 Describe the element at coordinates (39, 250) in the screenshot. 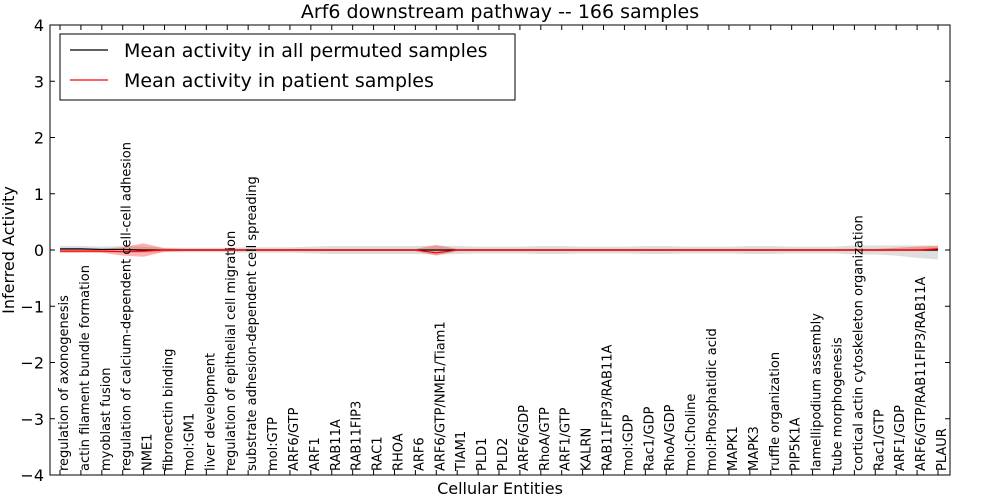

I see `y-tick-label: 0` at that location.